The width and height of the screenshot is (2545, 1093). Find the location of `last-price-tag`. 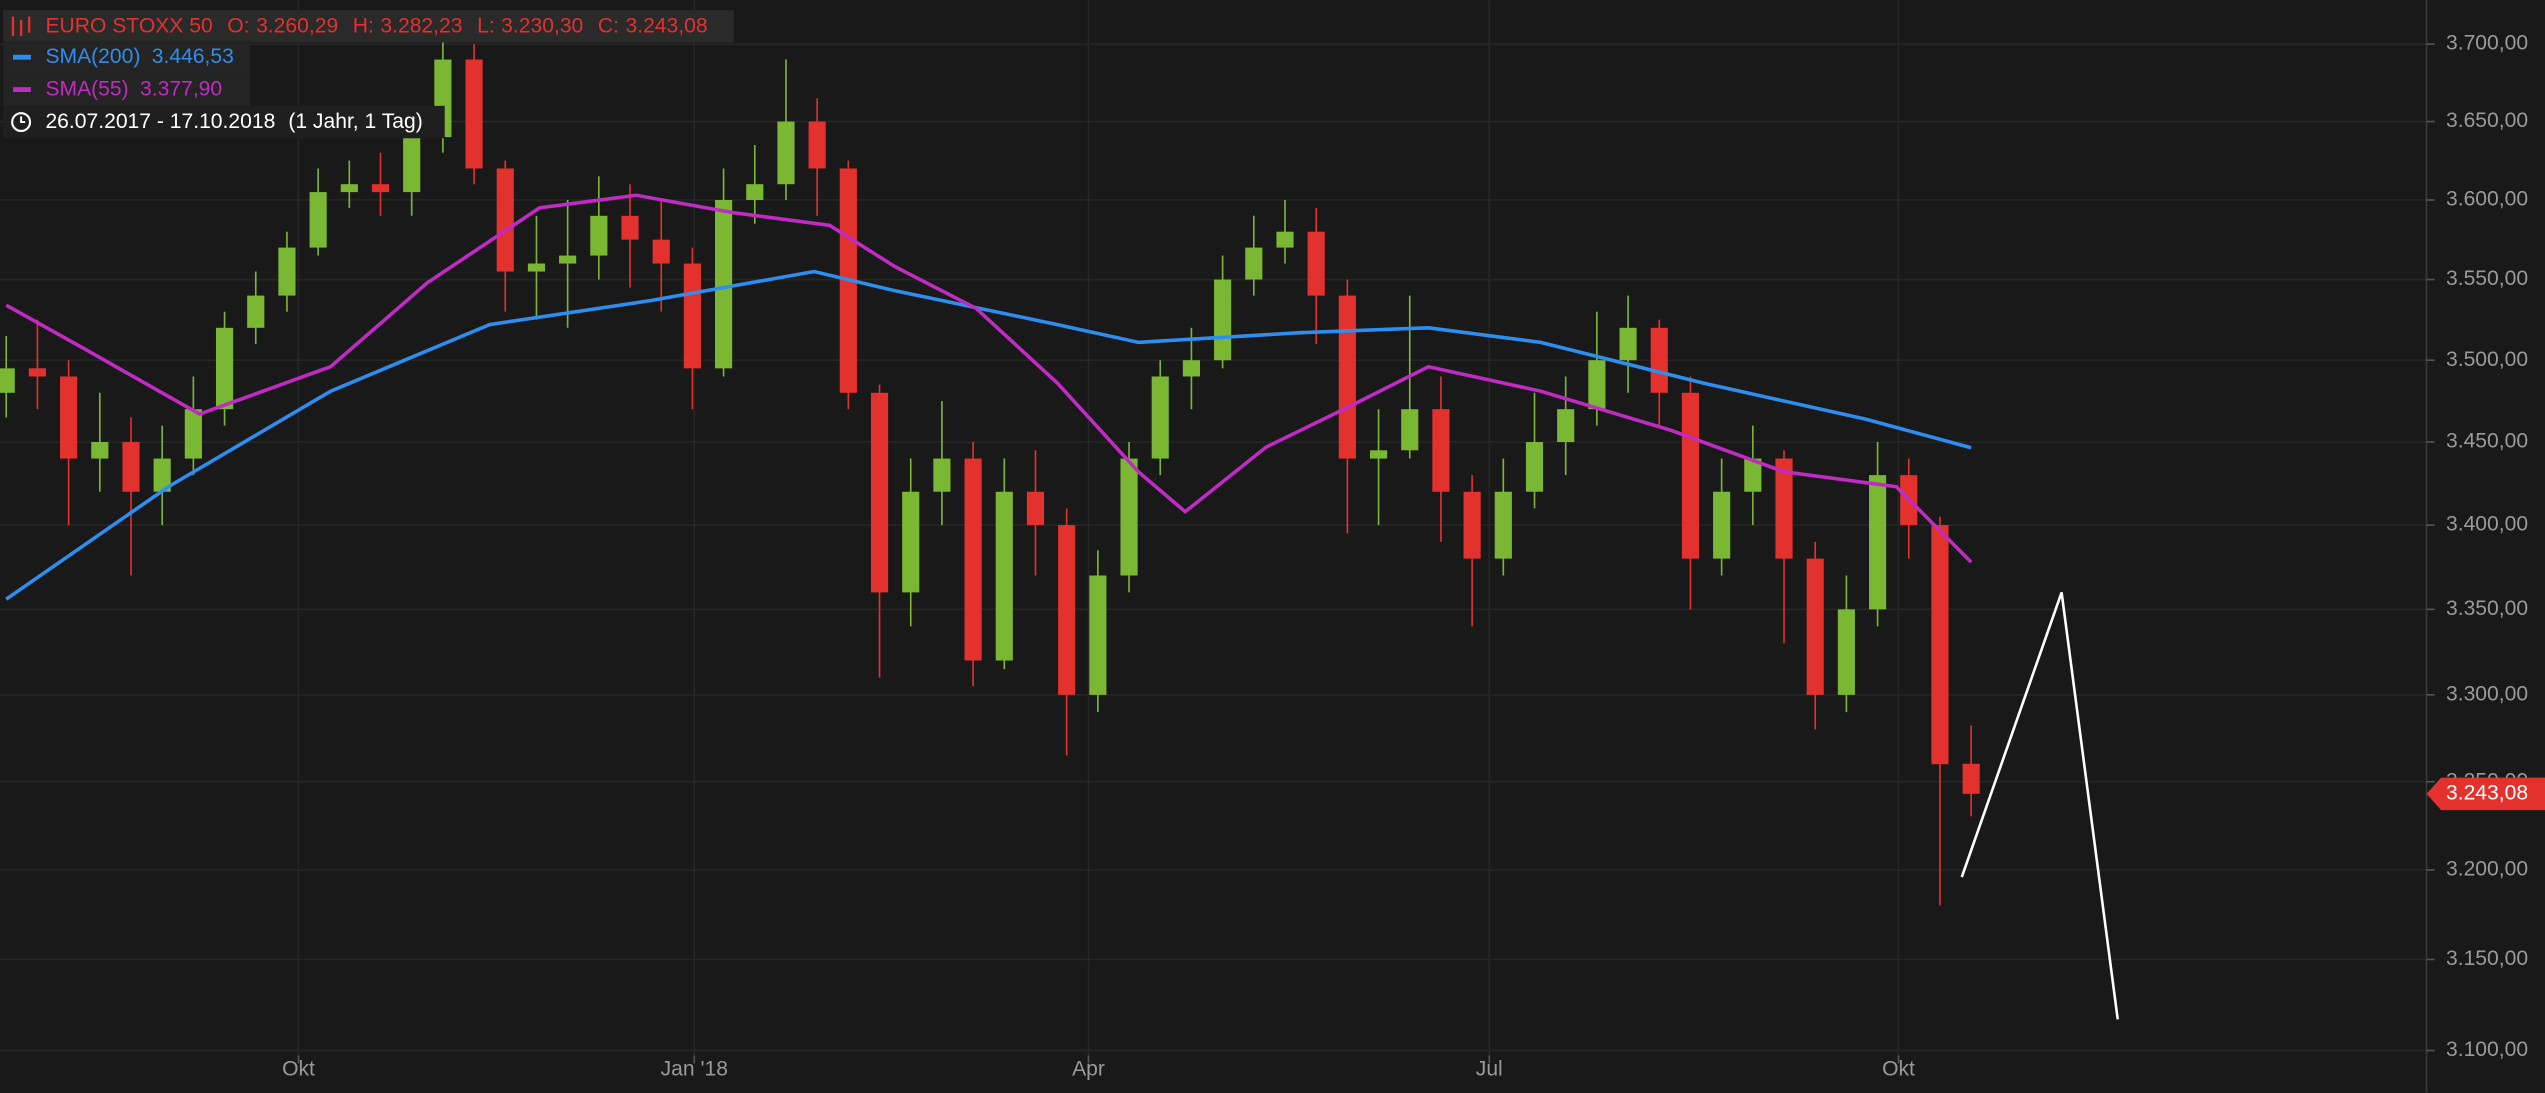

last-price-tag is located at coordinates (2485, 794).